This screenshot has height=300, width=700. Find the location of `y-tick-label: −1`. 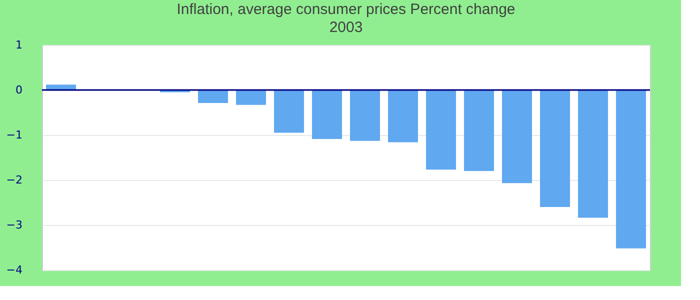

y-tick-label: −1 is located at coordinates (14, 135).